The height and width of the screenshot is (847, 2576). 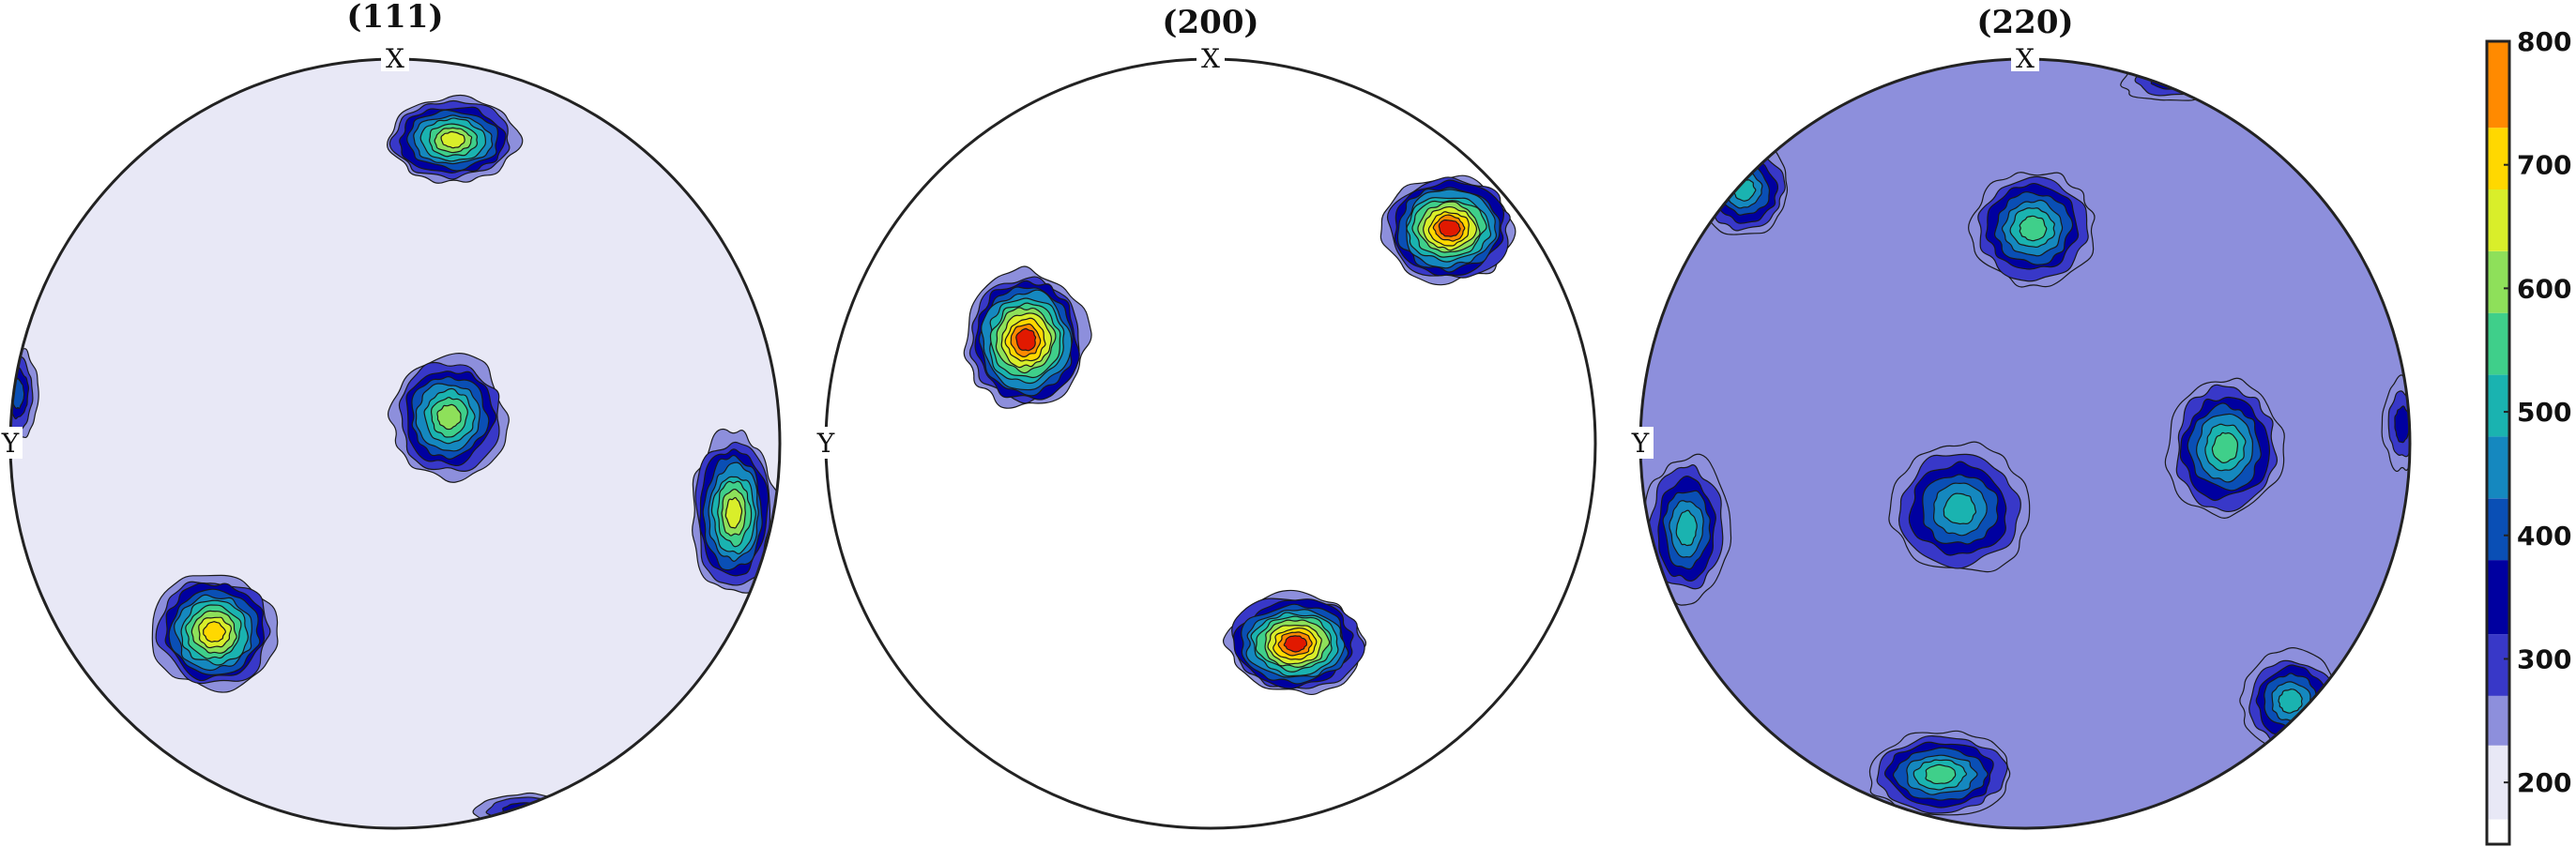 What do you see at coordinates (2024, 22) in the screenshot?
I see `panel-title-220: (220)` at bounding box center [2024, 22].